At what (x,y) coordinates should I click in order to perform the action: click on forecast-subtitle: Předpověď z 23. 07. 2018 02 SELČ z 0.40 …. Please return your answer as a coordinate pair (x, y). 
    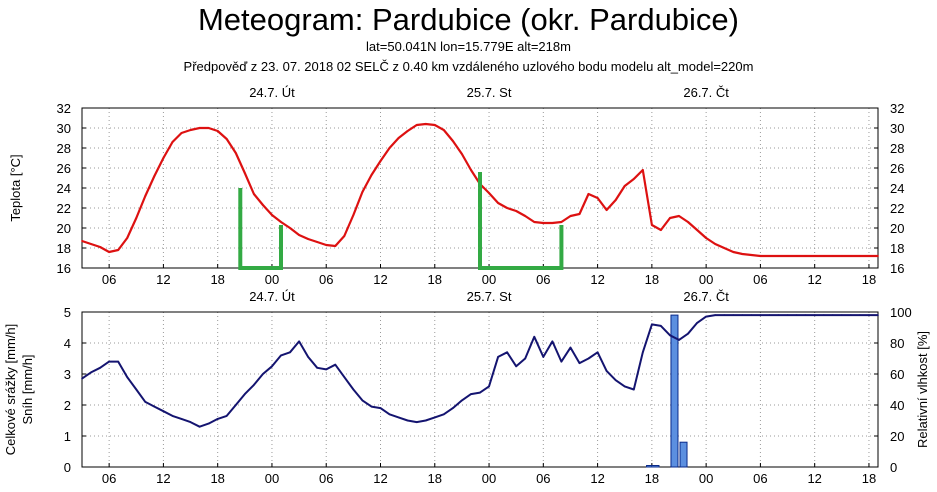
    Looking at the image, I should click on (468, 66).